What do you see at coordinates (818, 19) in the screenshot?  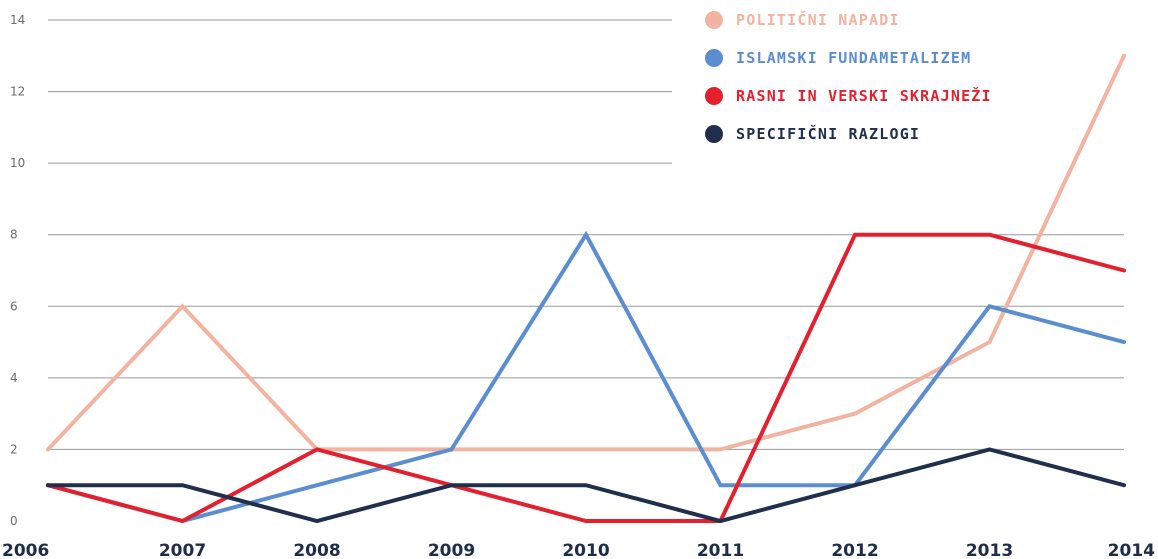 I see `legend-label: POLITIČNI NAPADI` at bounding box center [818, 19].